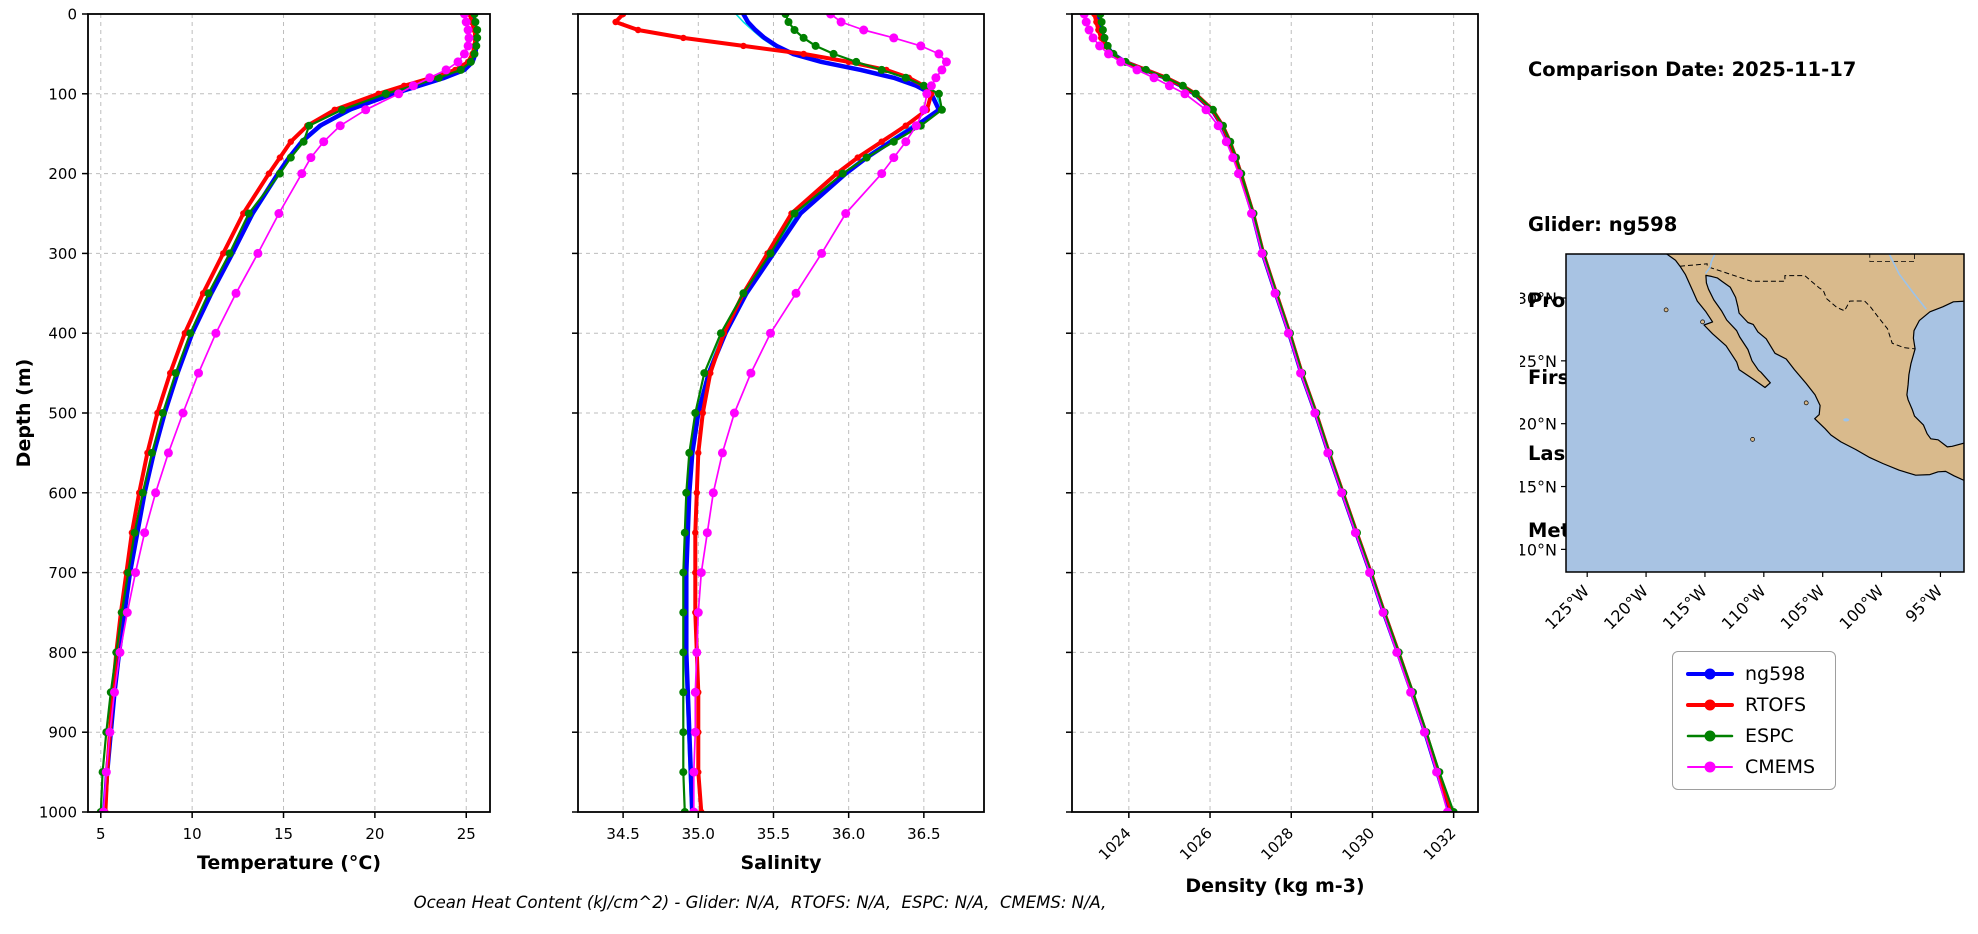 The image size is (1978, 934). What do you see at coordinates (781, 863) in the screenshot?
I see `x-axis-label: Salinity` at bounding box center [781, 863].